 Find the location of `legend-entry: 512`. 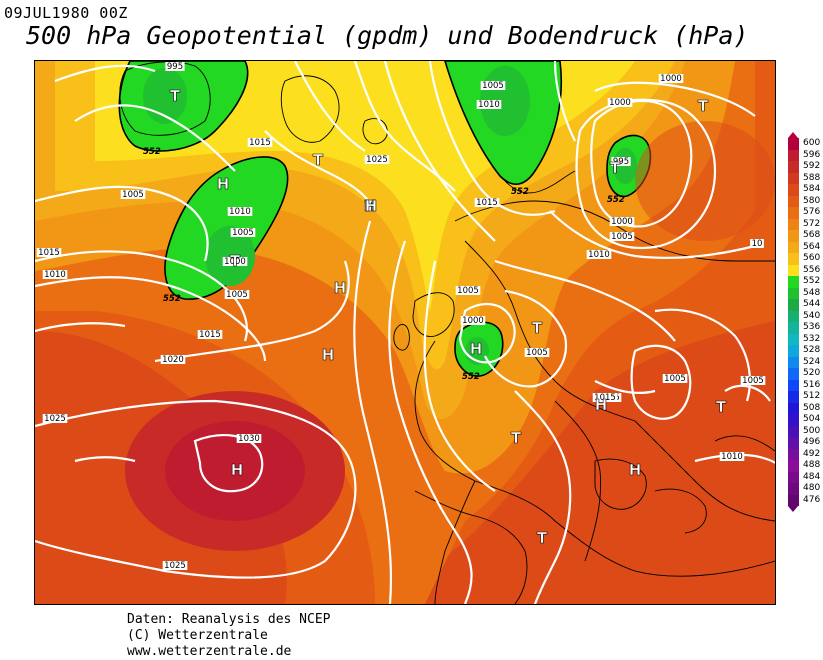

legend-entry: 512 is located at coordinates (803, 397).